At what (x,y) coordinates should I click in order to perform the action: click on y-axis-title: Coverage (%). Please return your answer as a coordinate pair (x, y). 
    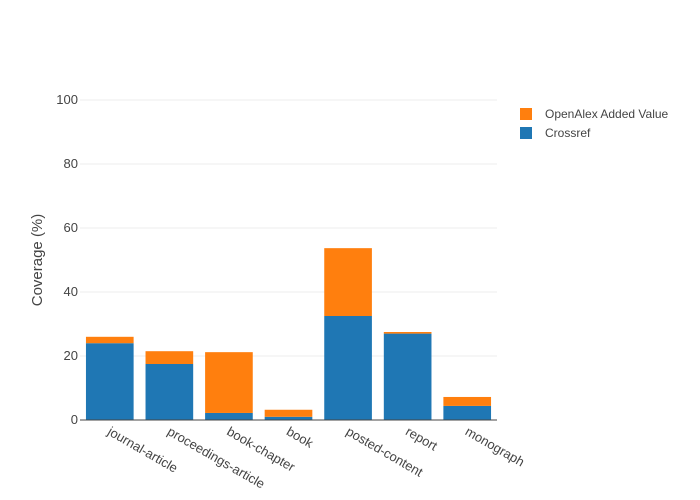
    Looking at the image, I should click on (37, 260).